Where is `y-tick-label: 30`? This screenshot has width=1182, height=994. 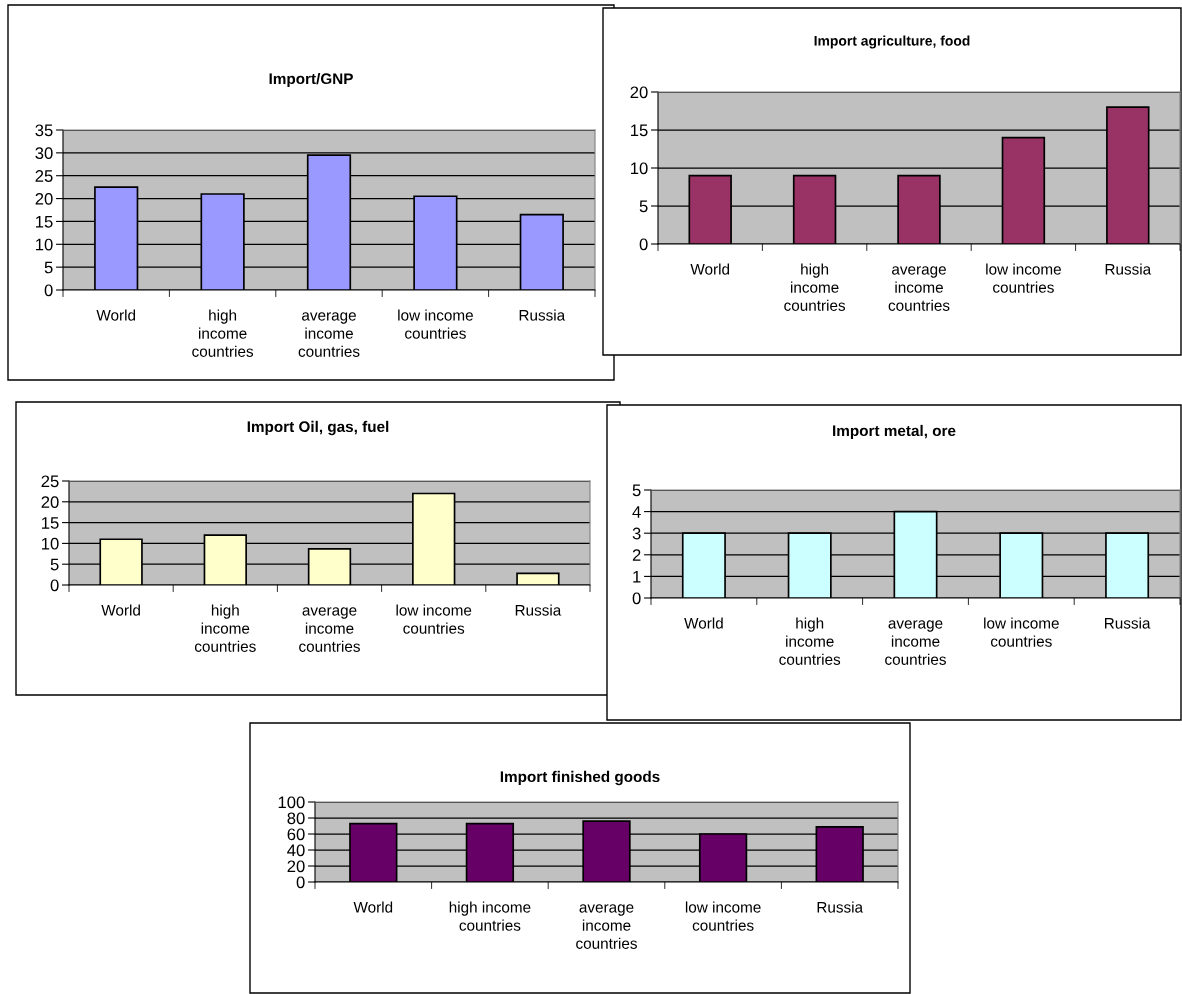 y-tick-label: 30 is located at coordinates (44, 153).